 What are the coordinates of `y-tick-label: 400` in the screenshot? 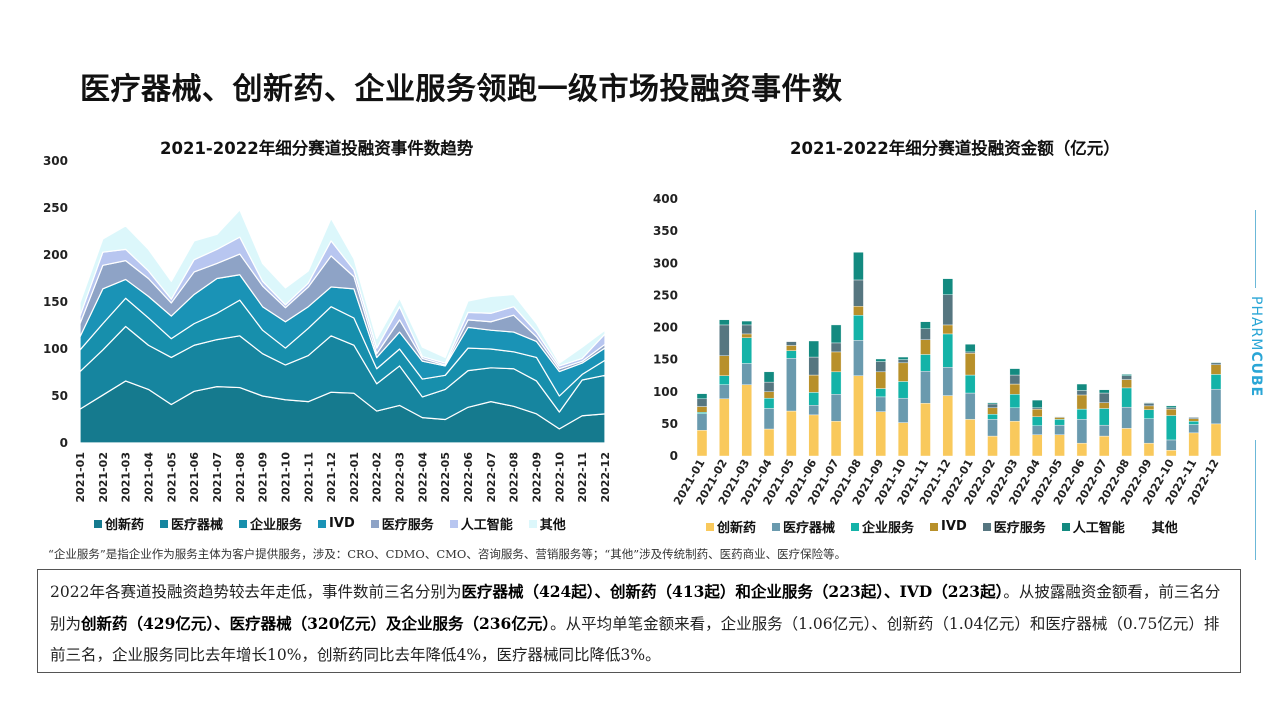 It's located at (665, 199).